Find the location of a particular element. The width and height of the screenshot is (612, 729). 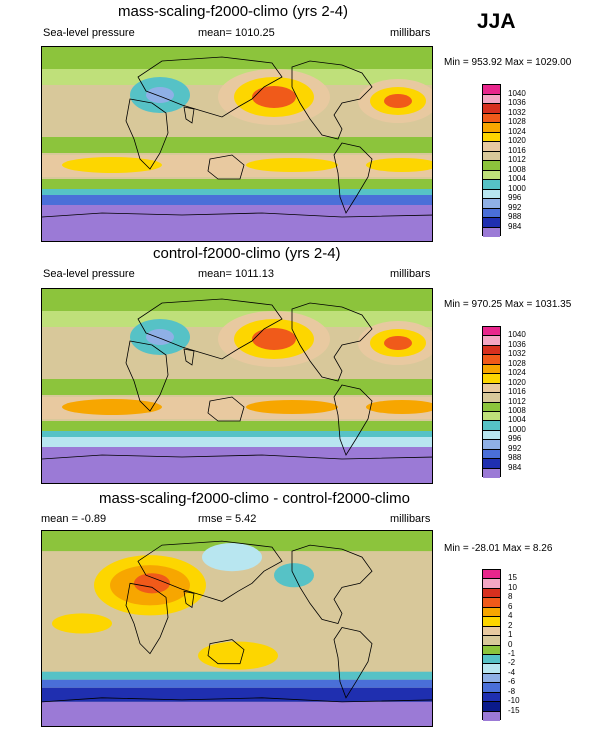

colorbar-label: -6 is located at coordinates (512, 682).